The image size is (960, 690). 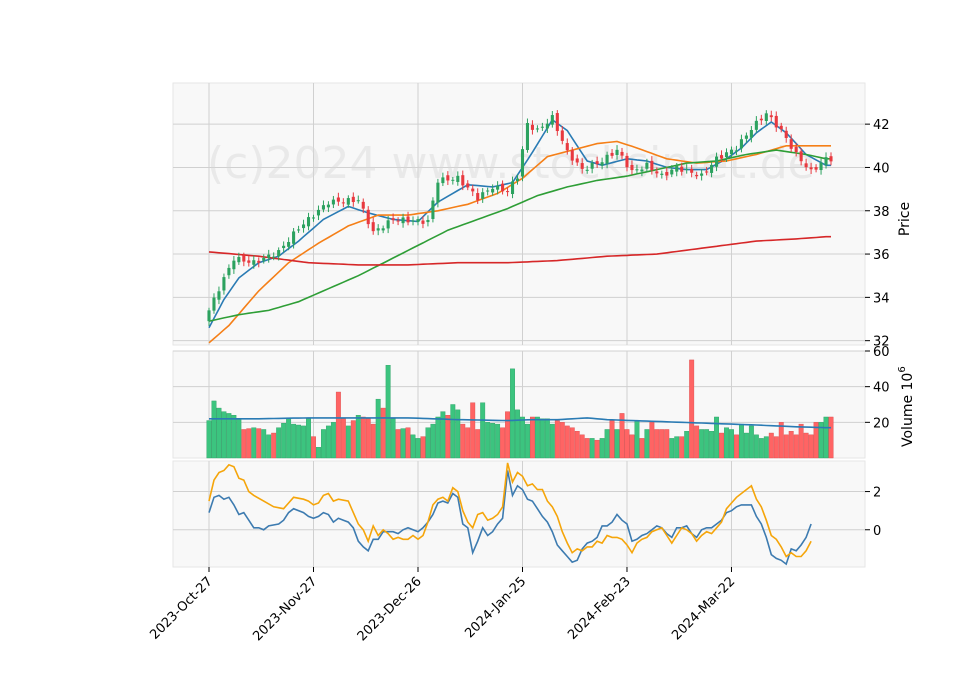 What do you see at coordinates (390, 609) in the screenshot?
I see `x-tick-label: 2023-Dec-26` at bounding box center [390, 609].